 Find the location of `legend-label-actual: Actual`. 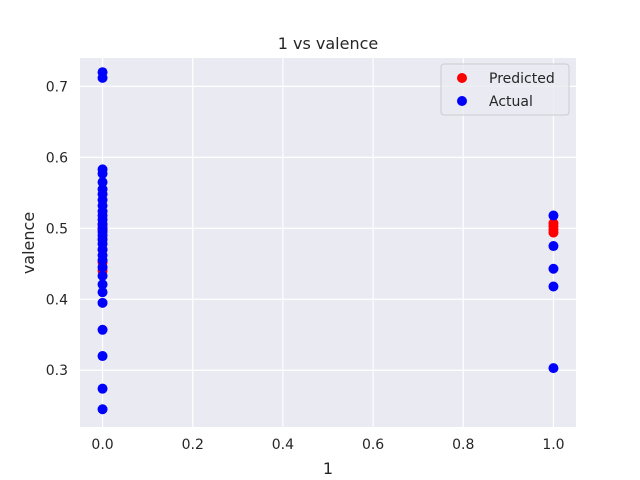

legend-label-actual: Actual is located at coordinates (511, 102).